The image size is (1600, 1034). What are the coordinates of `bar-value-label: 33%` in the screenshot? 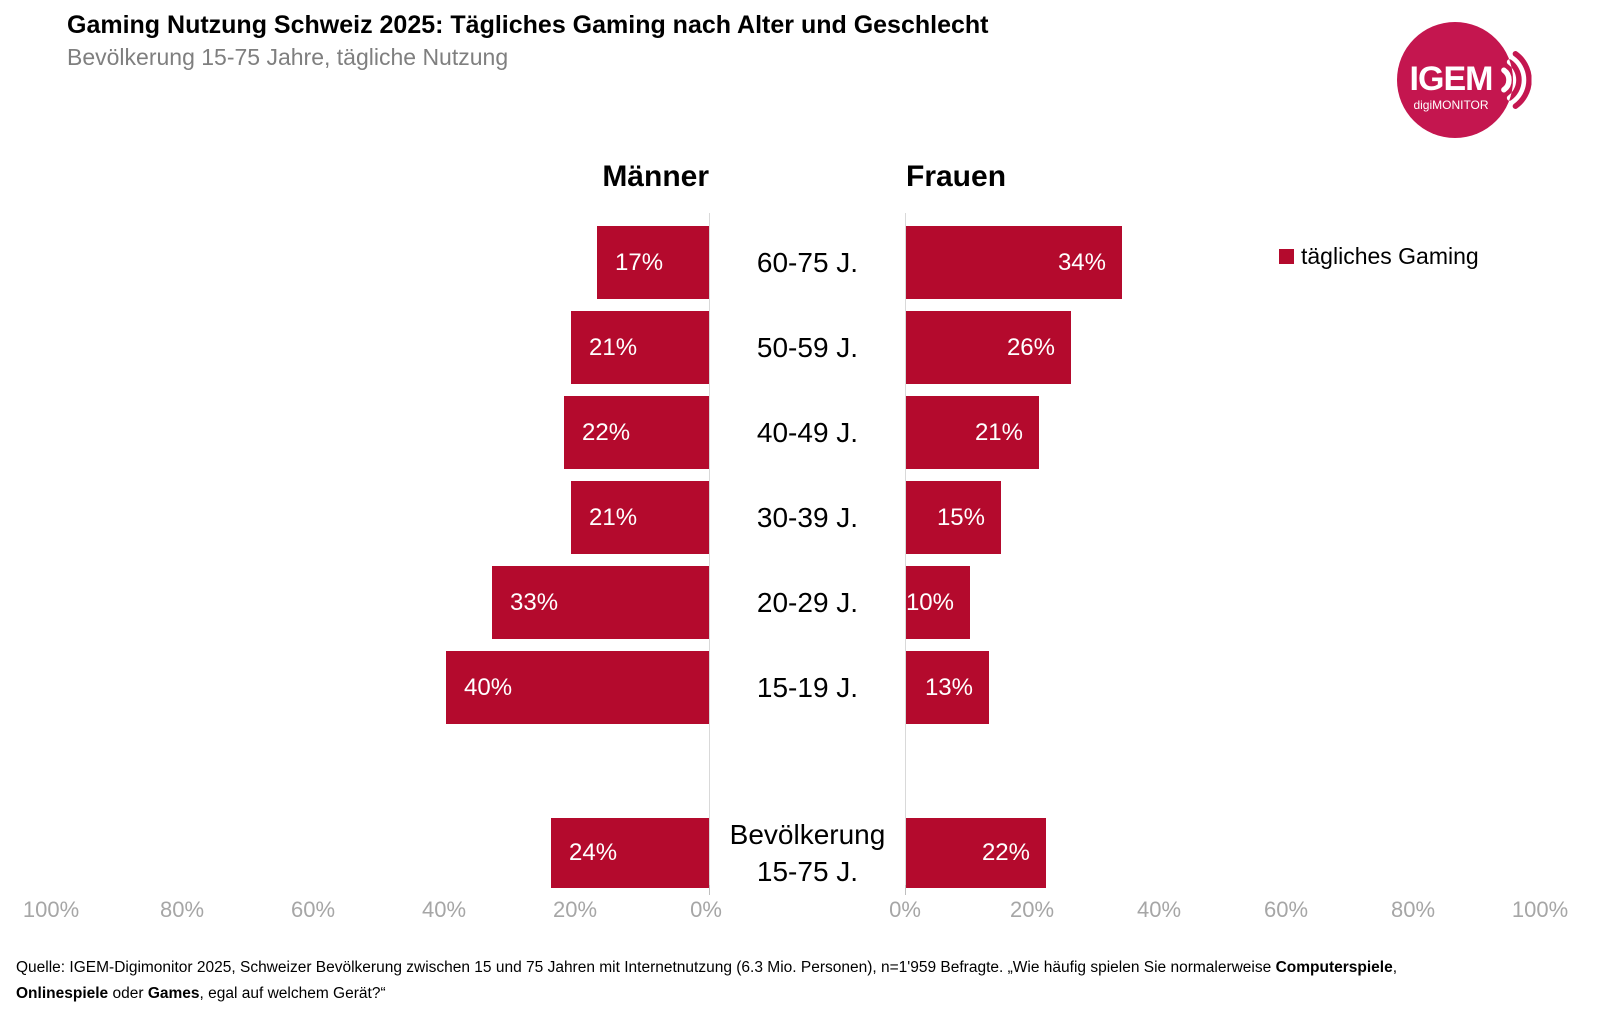 It's located at (534, 602).